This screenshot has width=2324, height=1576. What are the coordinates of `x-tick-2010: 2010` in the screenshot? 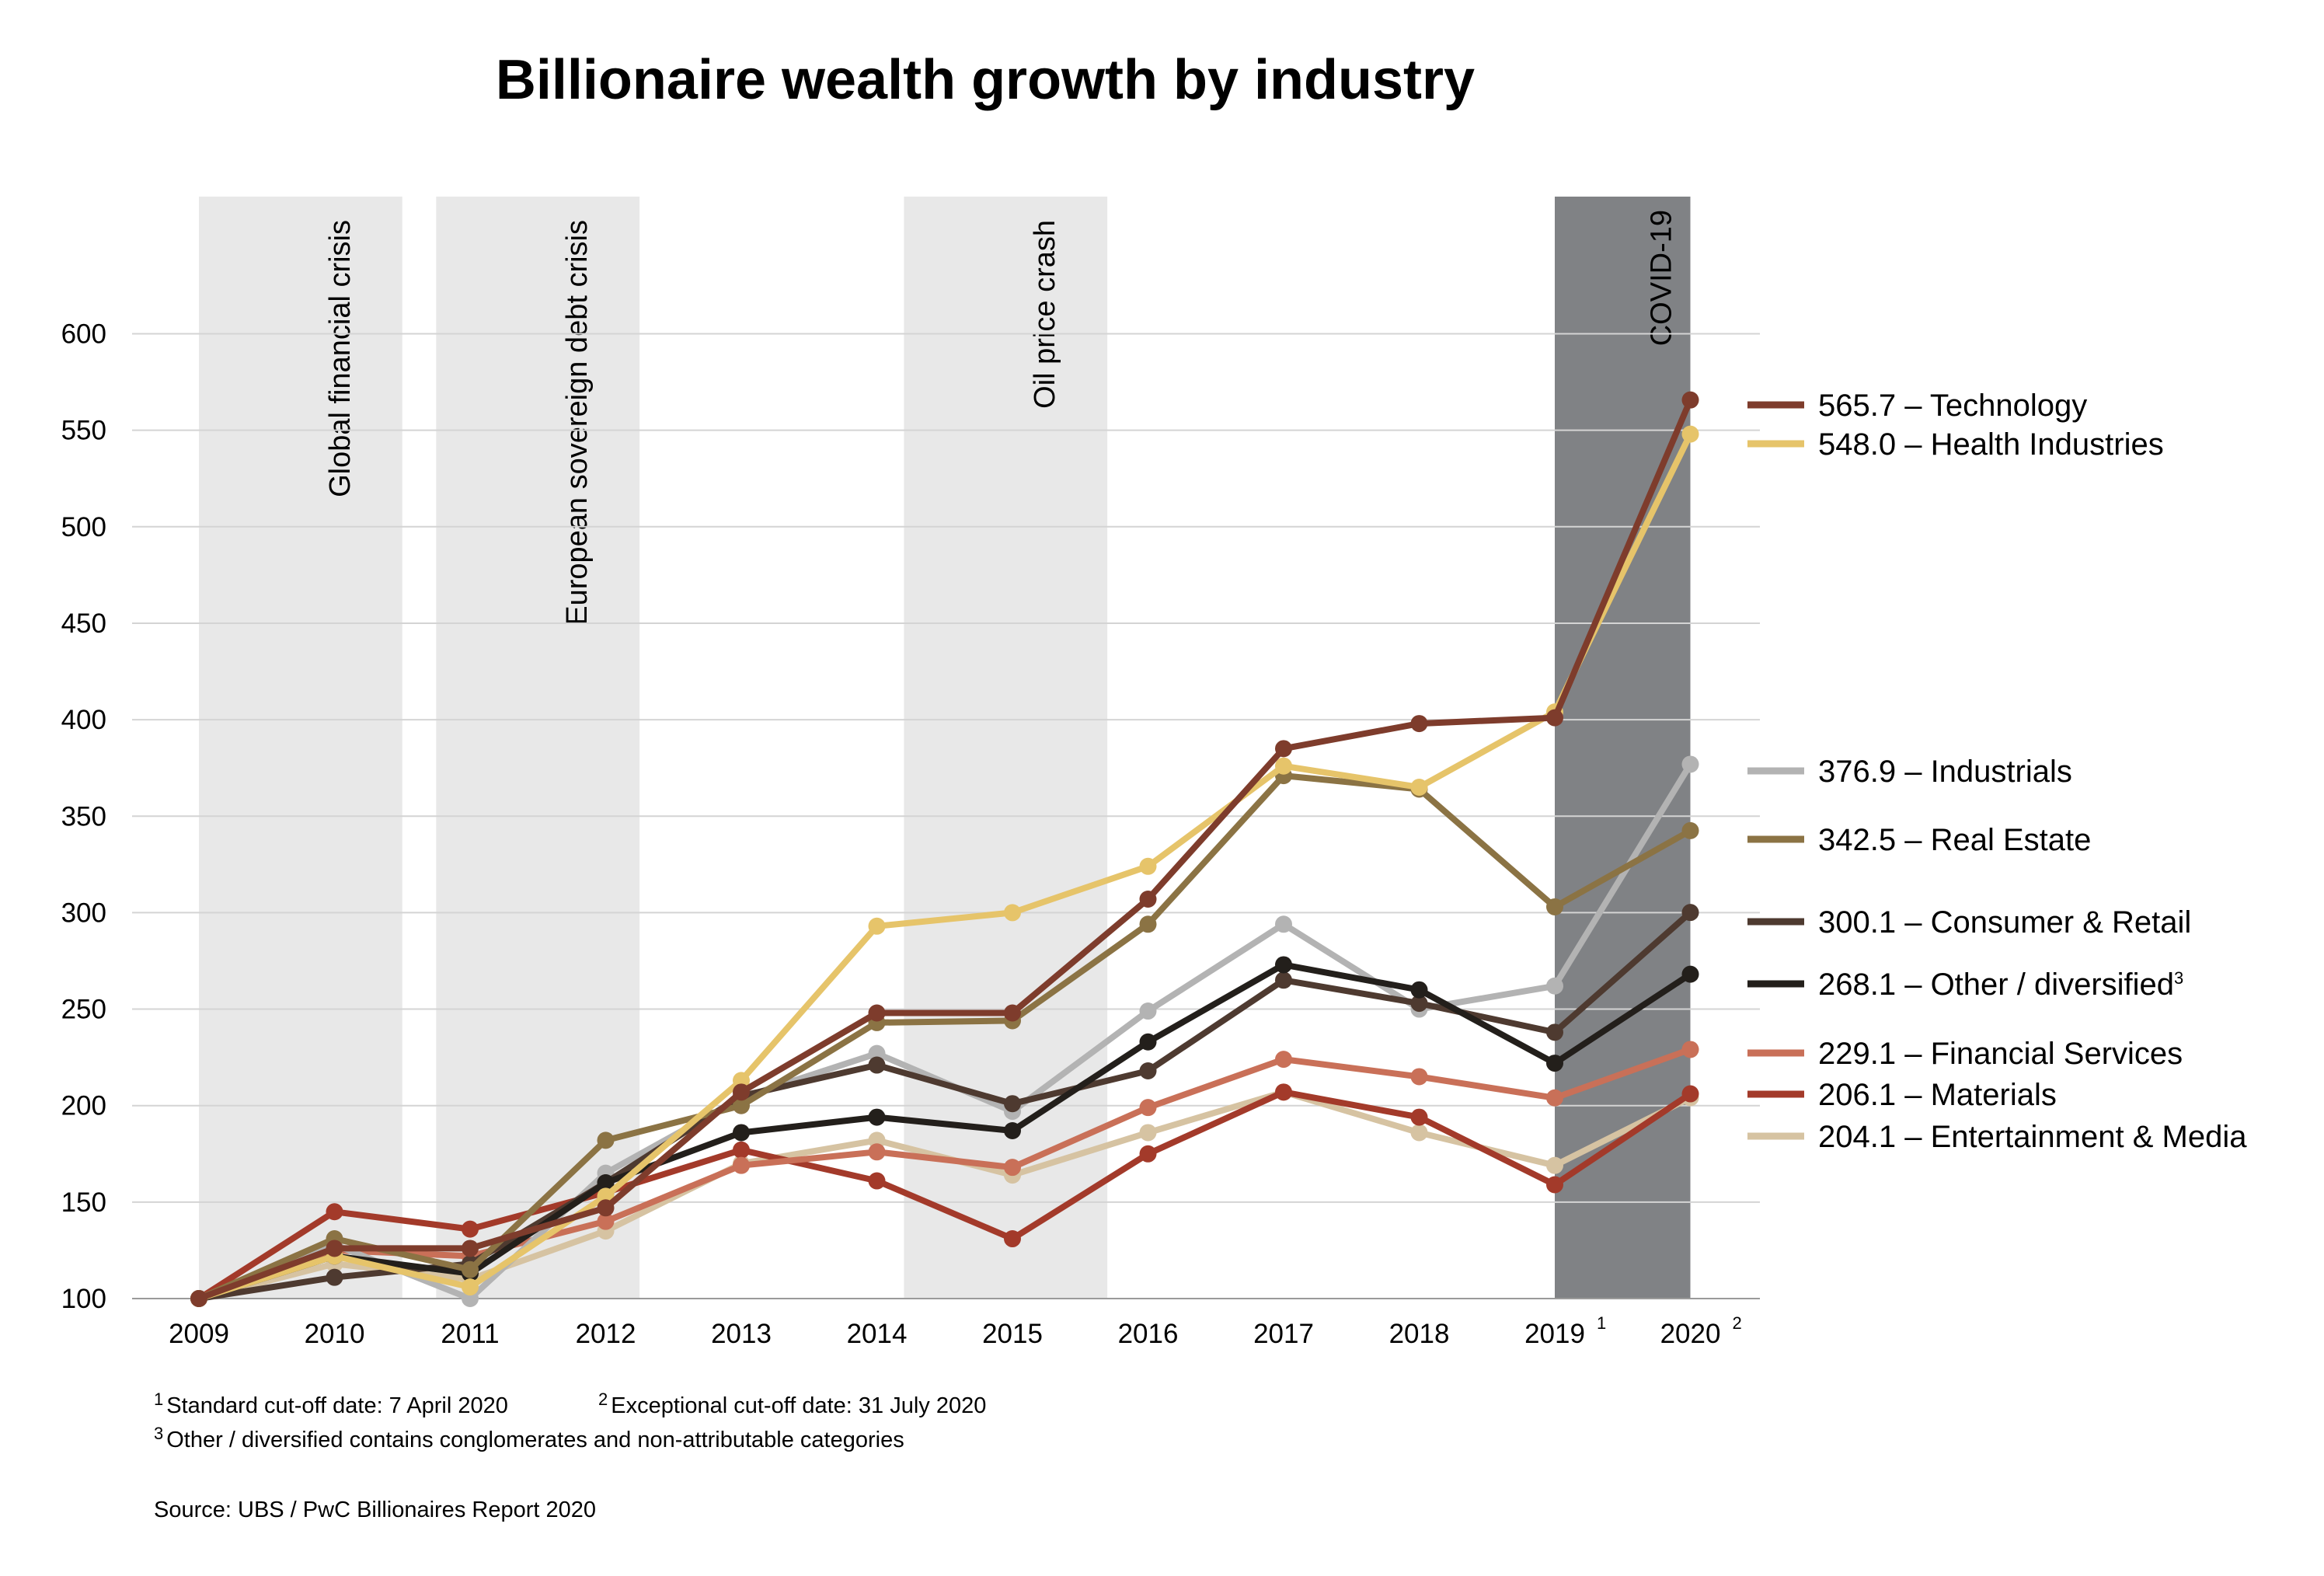 It's located at (335, 1334).